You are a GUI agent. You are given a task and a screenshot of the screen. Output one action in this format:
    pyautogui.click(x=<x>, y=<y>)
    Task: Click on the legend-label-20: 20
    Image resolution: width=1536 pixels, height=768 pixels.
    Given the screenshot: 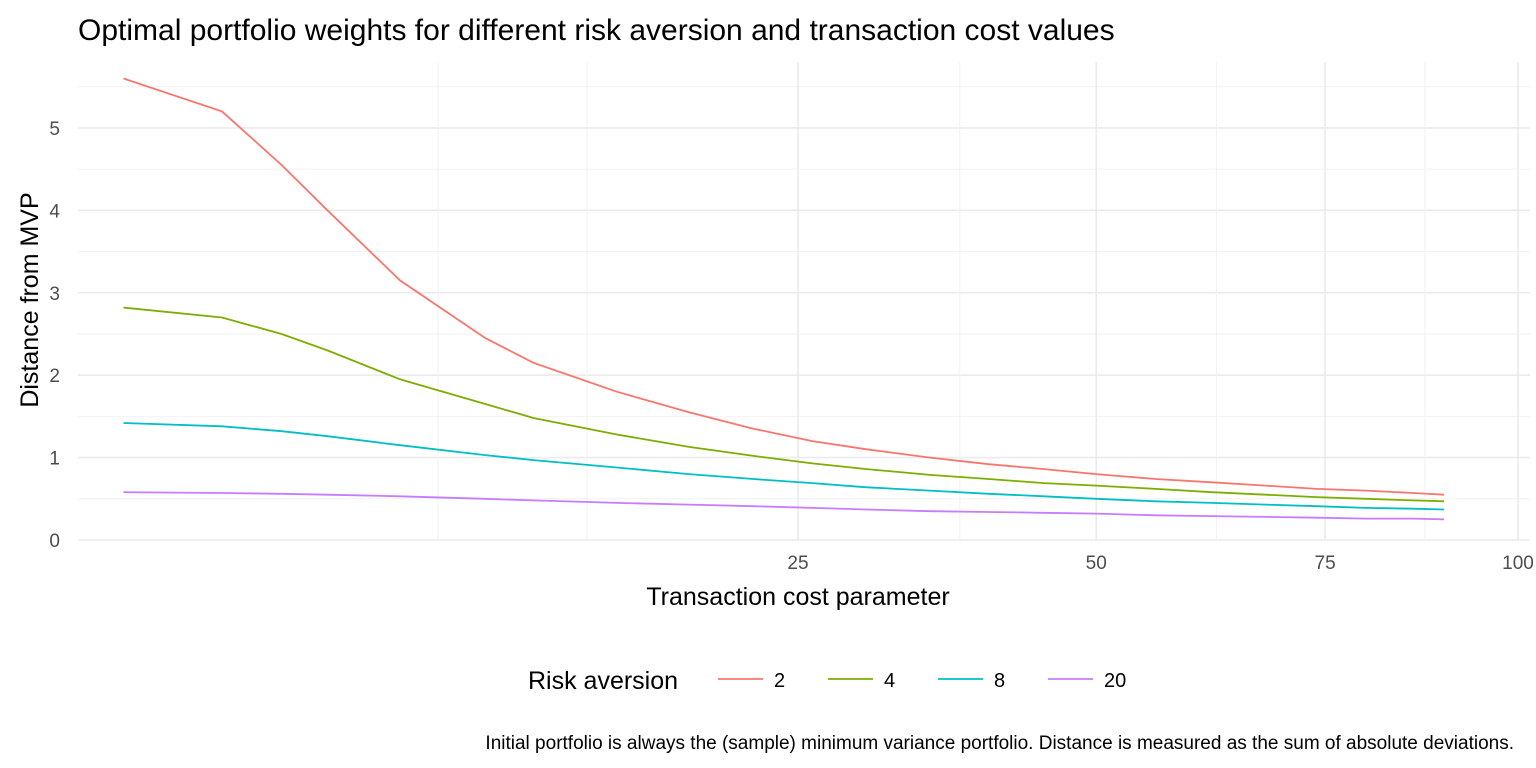 What is the action you would take?
    pyautogui.click(x=1115, y=681)
    